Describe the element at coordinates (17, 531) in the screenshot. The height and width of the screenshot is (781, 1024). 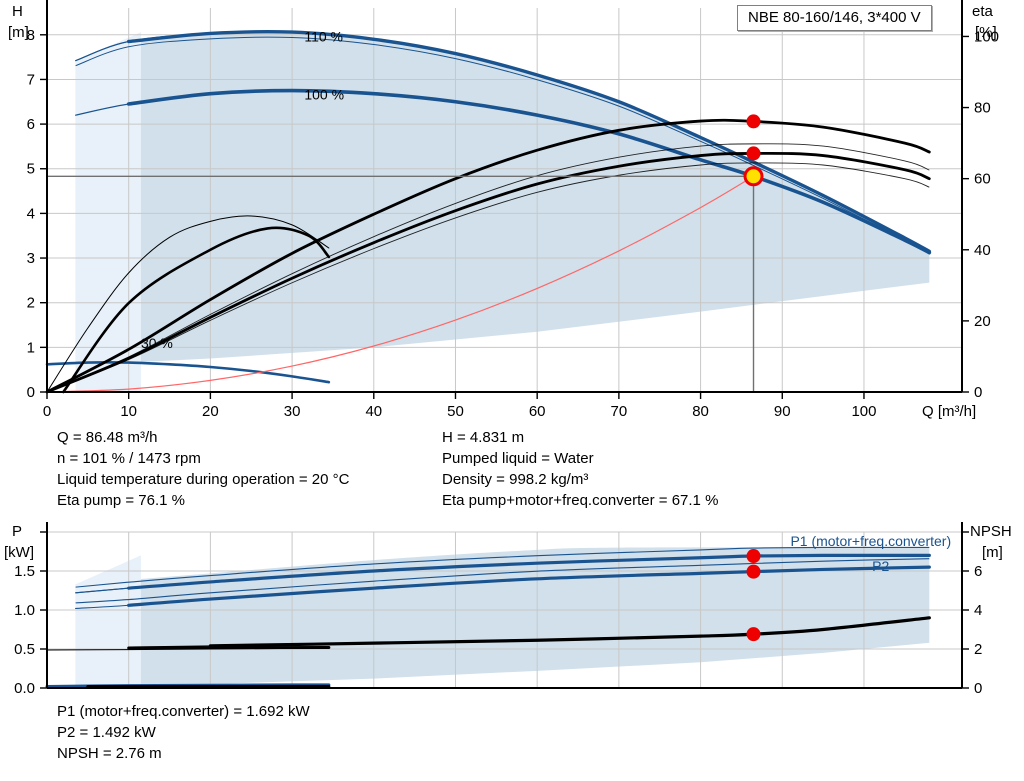
I see `svg-text: P` at that location.